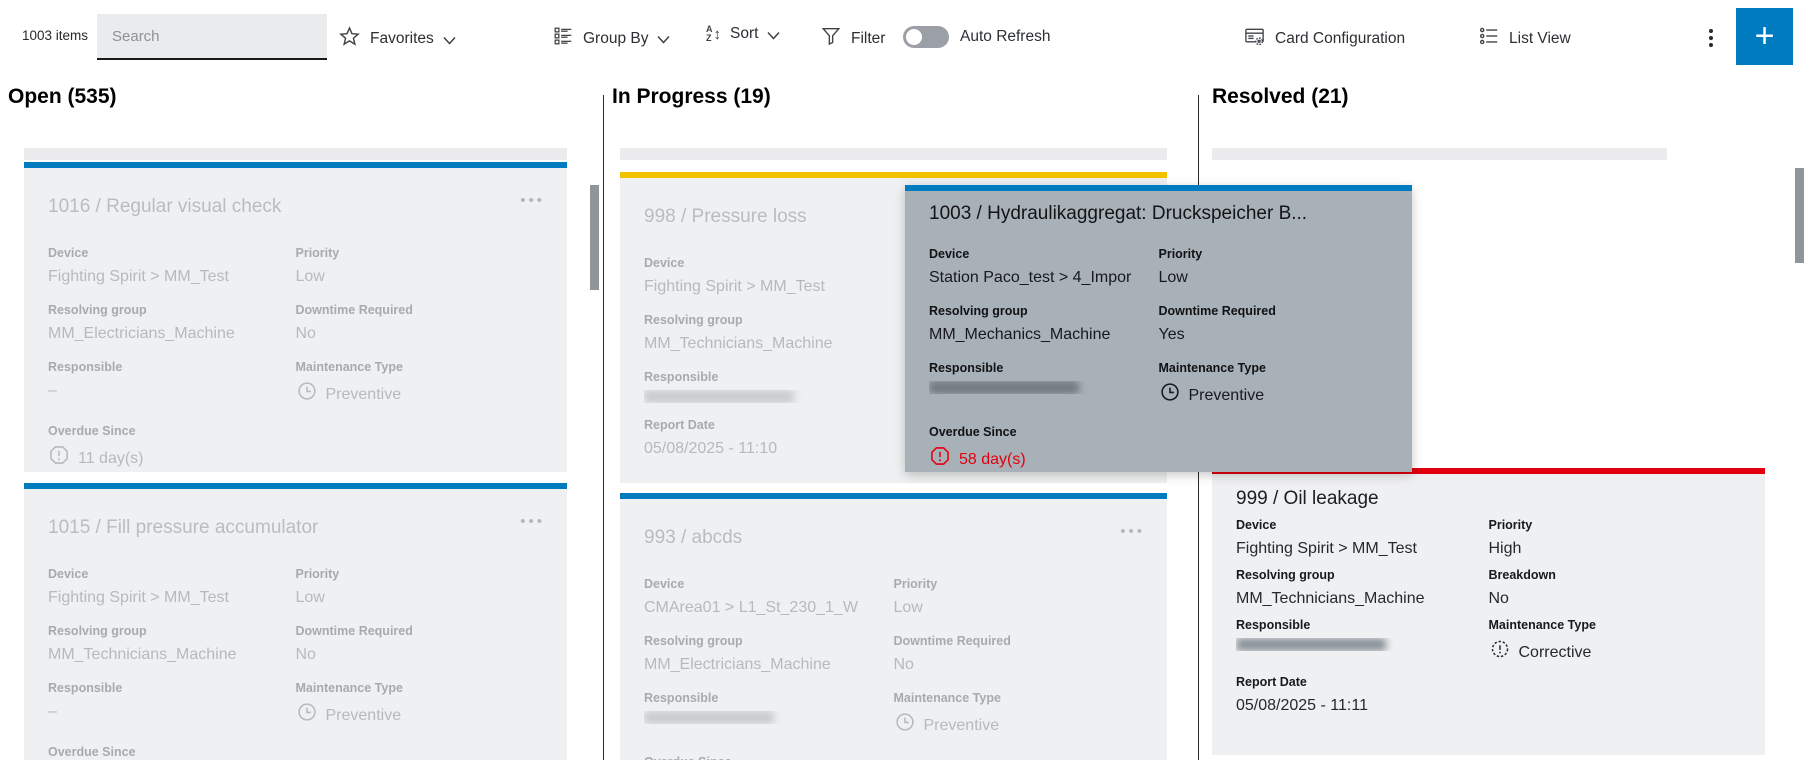 Image resolution: width=1809 pixels, height=760 pixels. Describe the element at coordinates (751, 596) in the screenshot. I see `field-device: Device CMArea01 > L1_St_230_1_W` at that location.